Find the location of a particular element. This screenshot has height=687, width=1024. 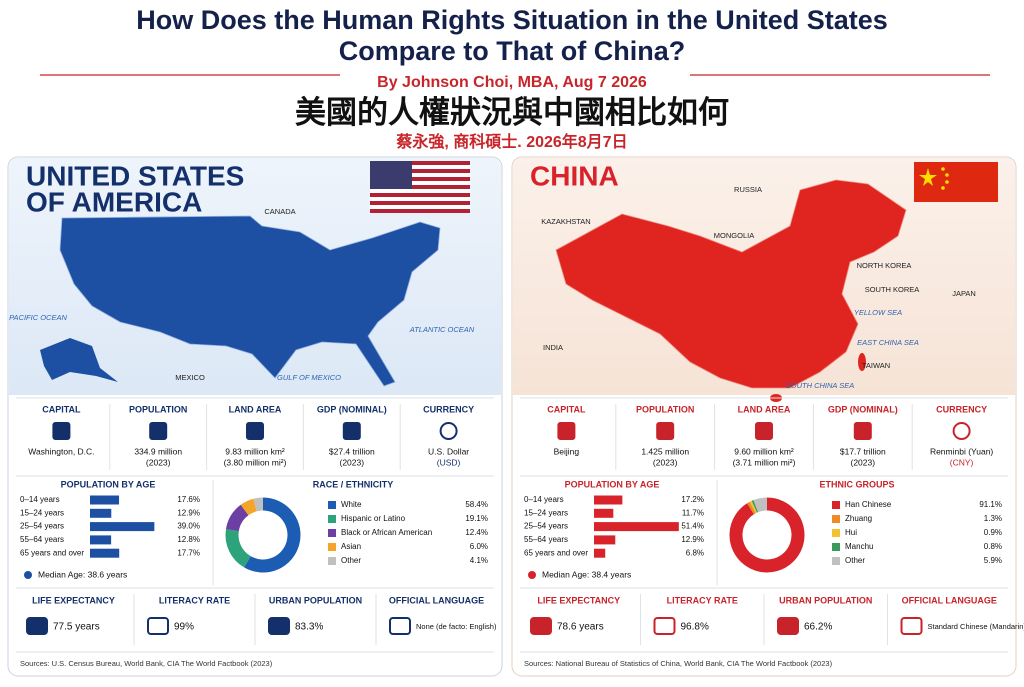

age-value: 17.6% is located at coordinates (188, 499).